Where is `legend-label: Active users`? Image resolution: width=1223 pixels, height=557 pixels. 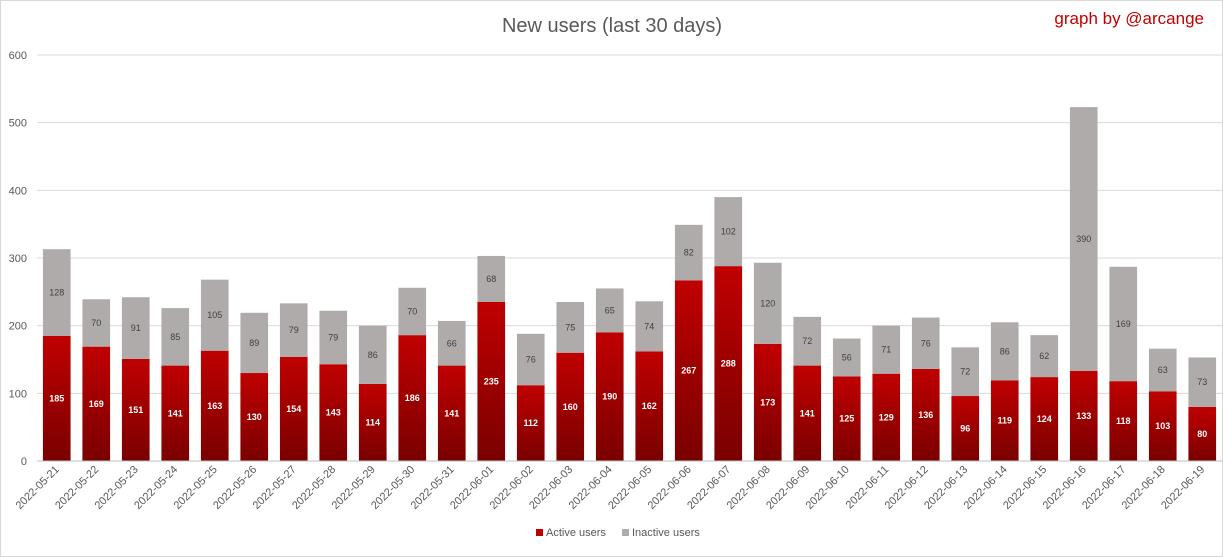 legend-label: Active users is located at coordinates (576, 533).